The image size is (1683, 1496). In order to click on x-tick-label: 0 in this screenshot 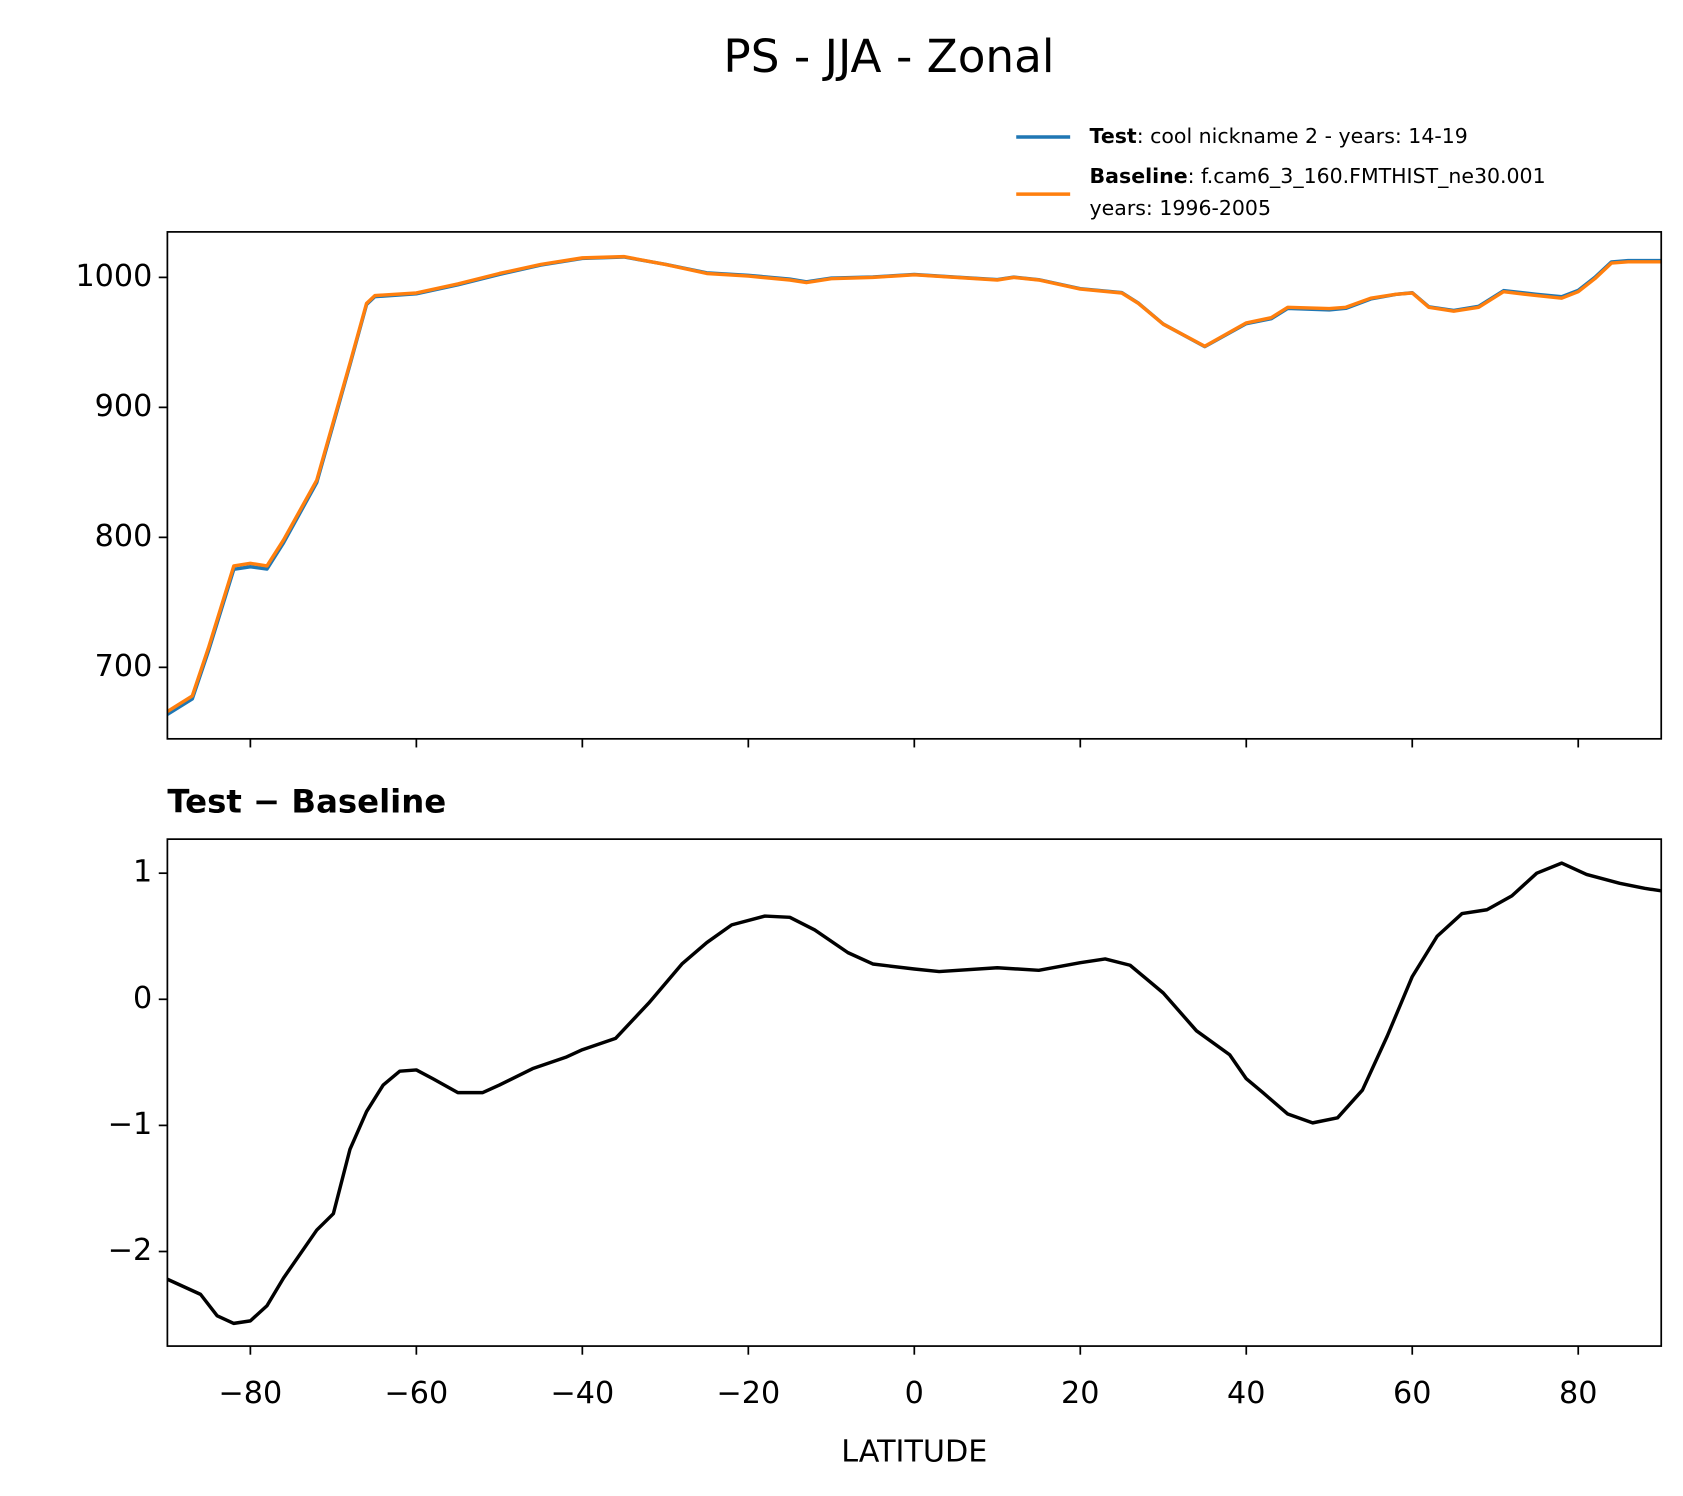, I will do `click(914, 1393)`.